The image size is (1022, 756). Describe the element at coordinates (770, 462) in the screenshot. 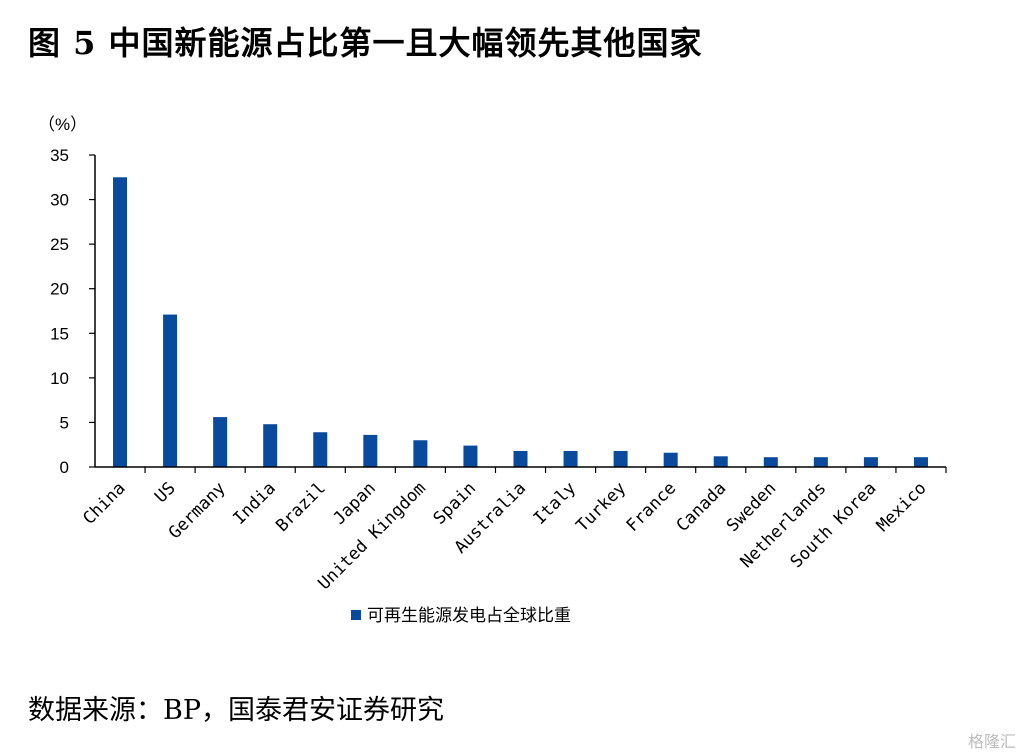

I see `bar-sweden` at that location.